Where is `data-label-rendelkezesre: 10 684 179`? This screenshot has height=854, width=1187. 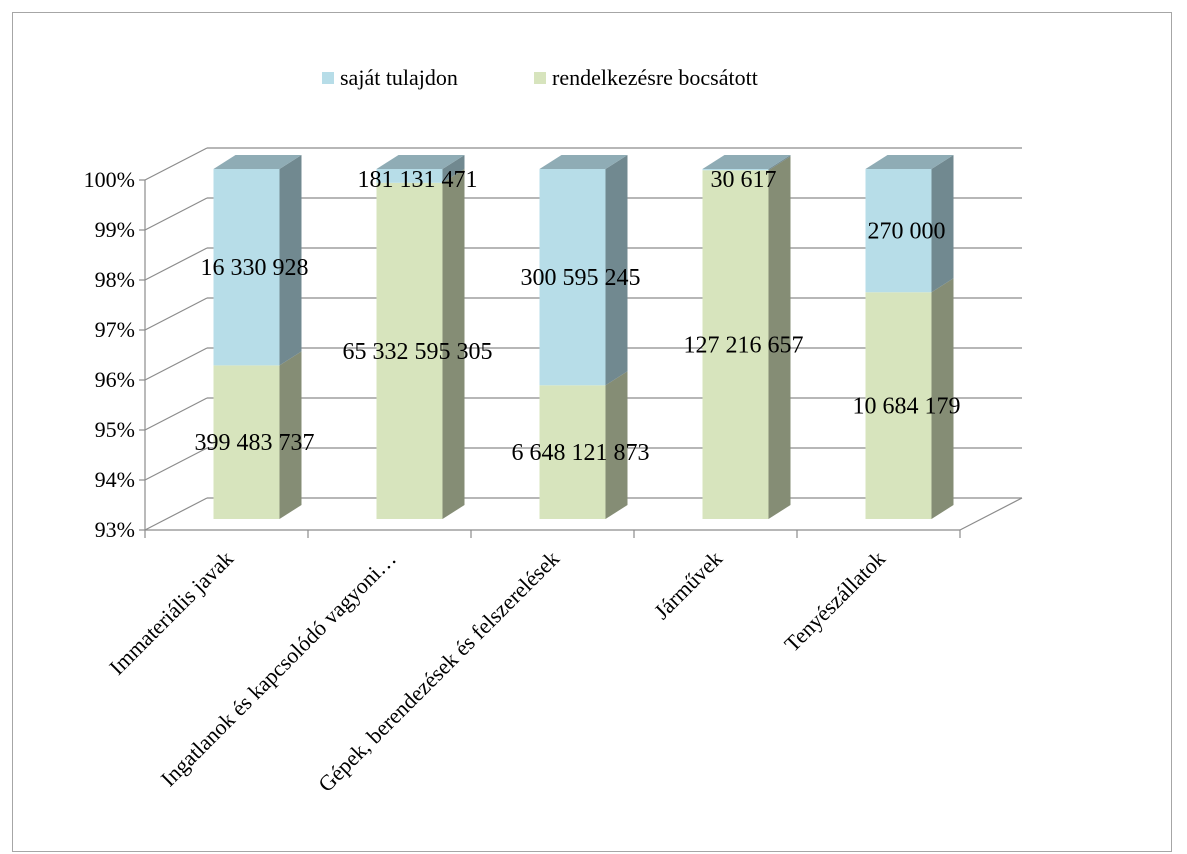
data-label-rendelkezesre: 10 684 179 is located at coordinates (907, 407).